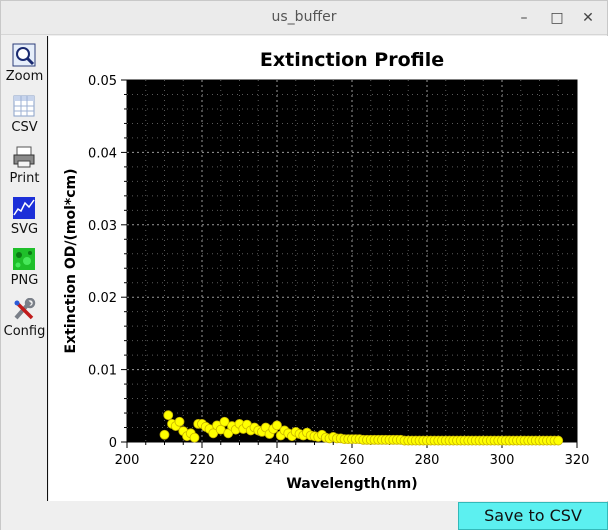 This screenshot has width=608, height=530. What do you see at coordinates (24, 259) in the screenshot?
I see `png-icon` at bounding box center [24, 259].